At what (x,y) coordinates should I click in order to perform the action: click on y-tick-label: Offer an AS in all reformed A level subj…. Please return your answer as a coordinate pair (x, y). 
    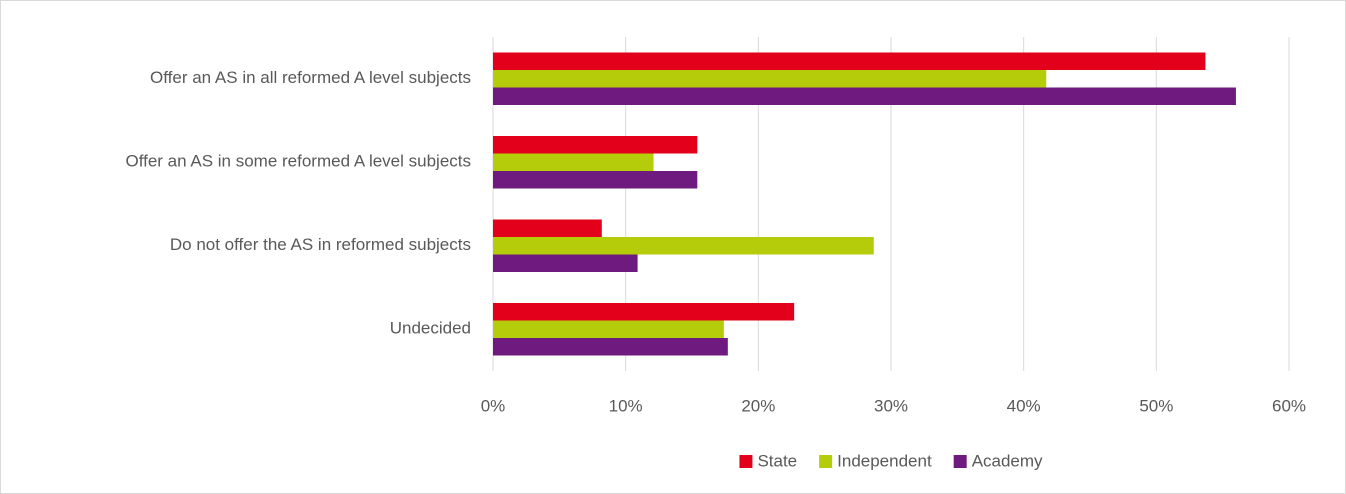
    Looking at the image, I should click on (310, 77).